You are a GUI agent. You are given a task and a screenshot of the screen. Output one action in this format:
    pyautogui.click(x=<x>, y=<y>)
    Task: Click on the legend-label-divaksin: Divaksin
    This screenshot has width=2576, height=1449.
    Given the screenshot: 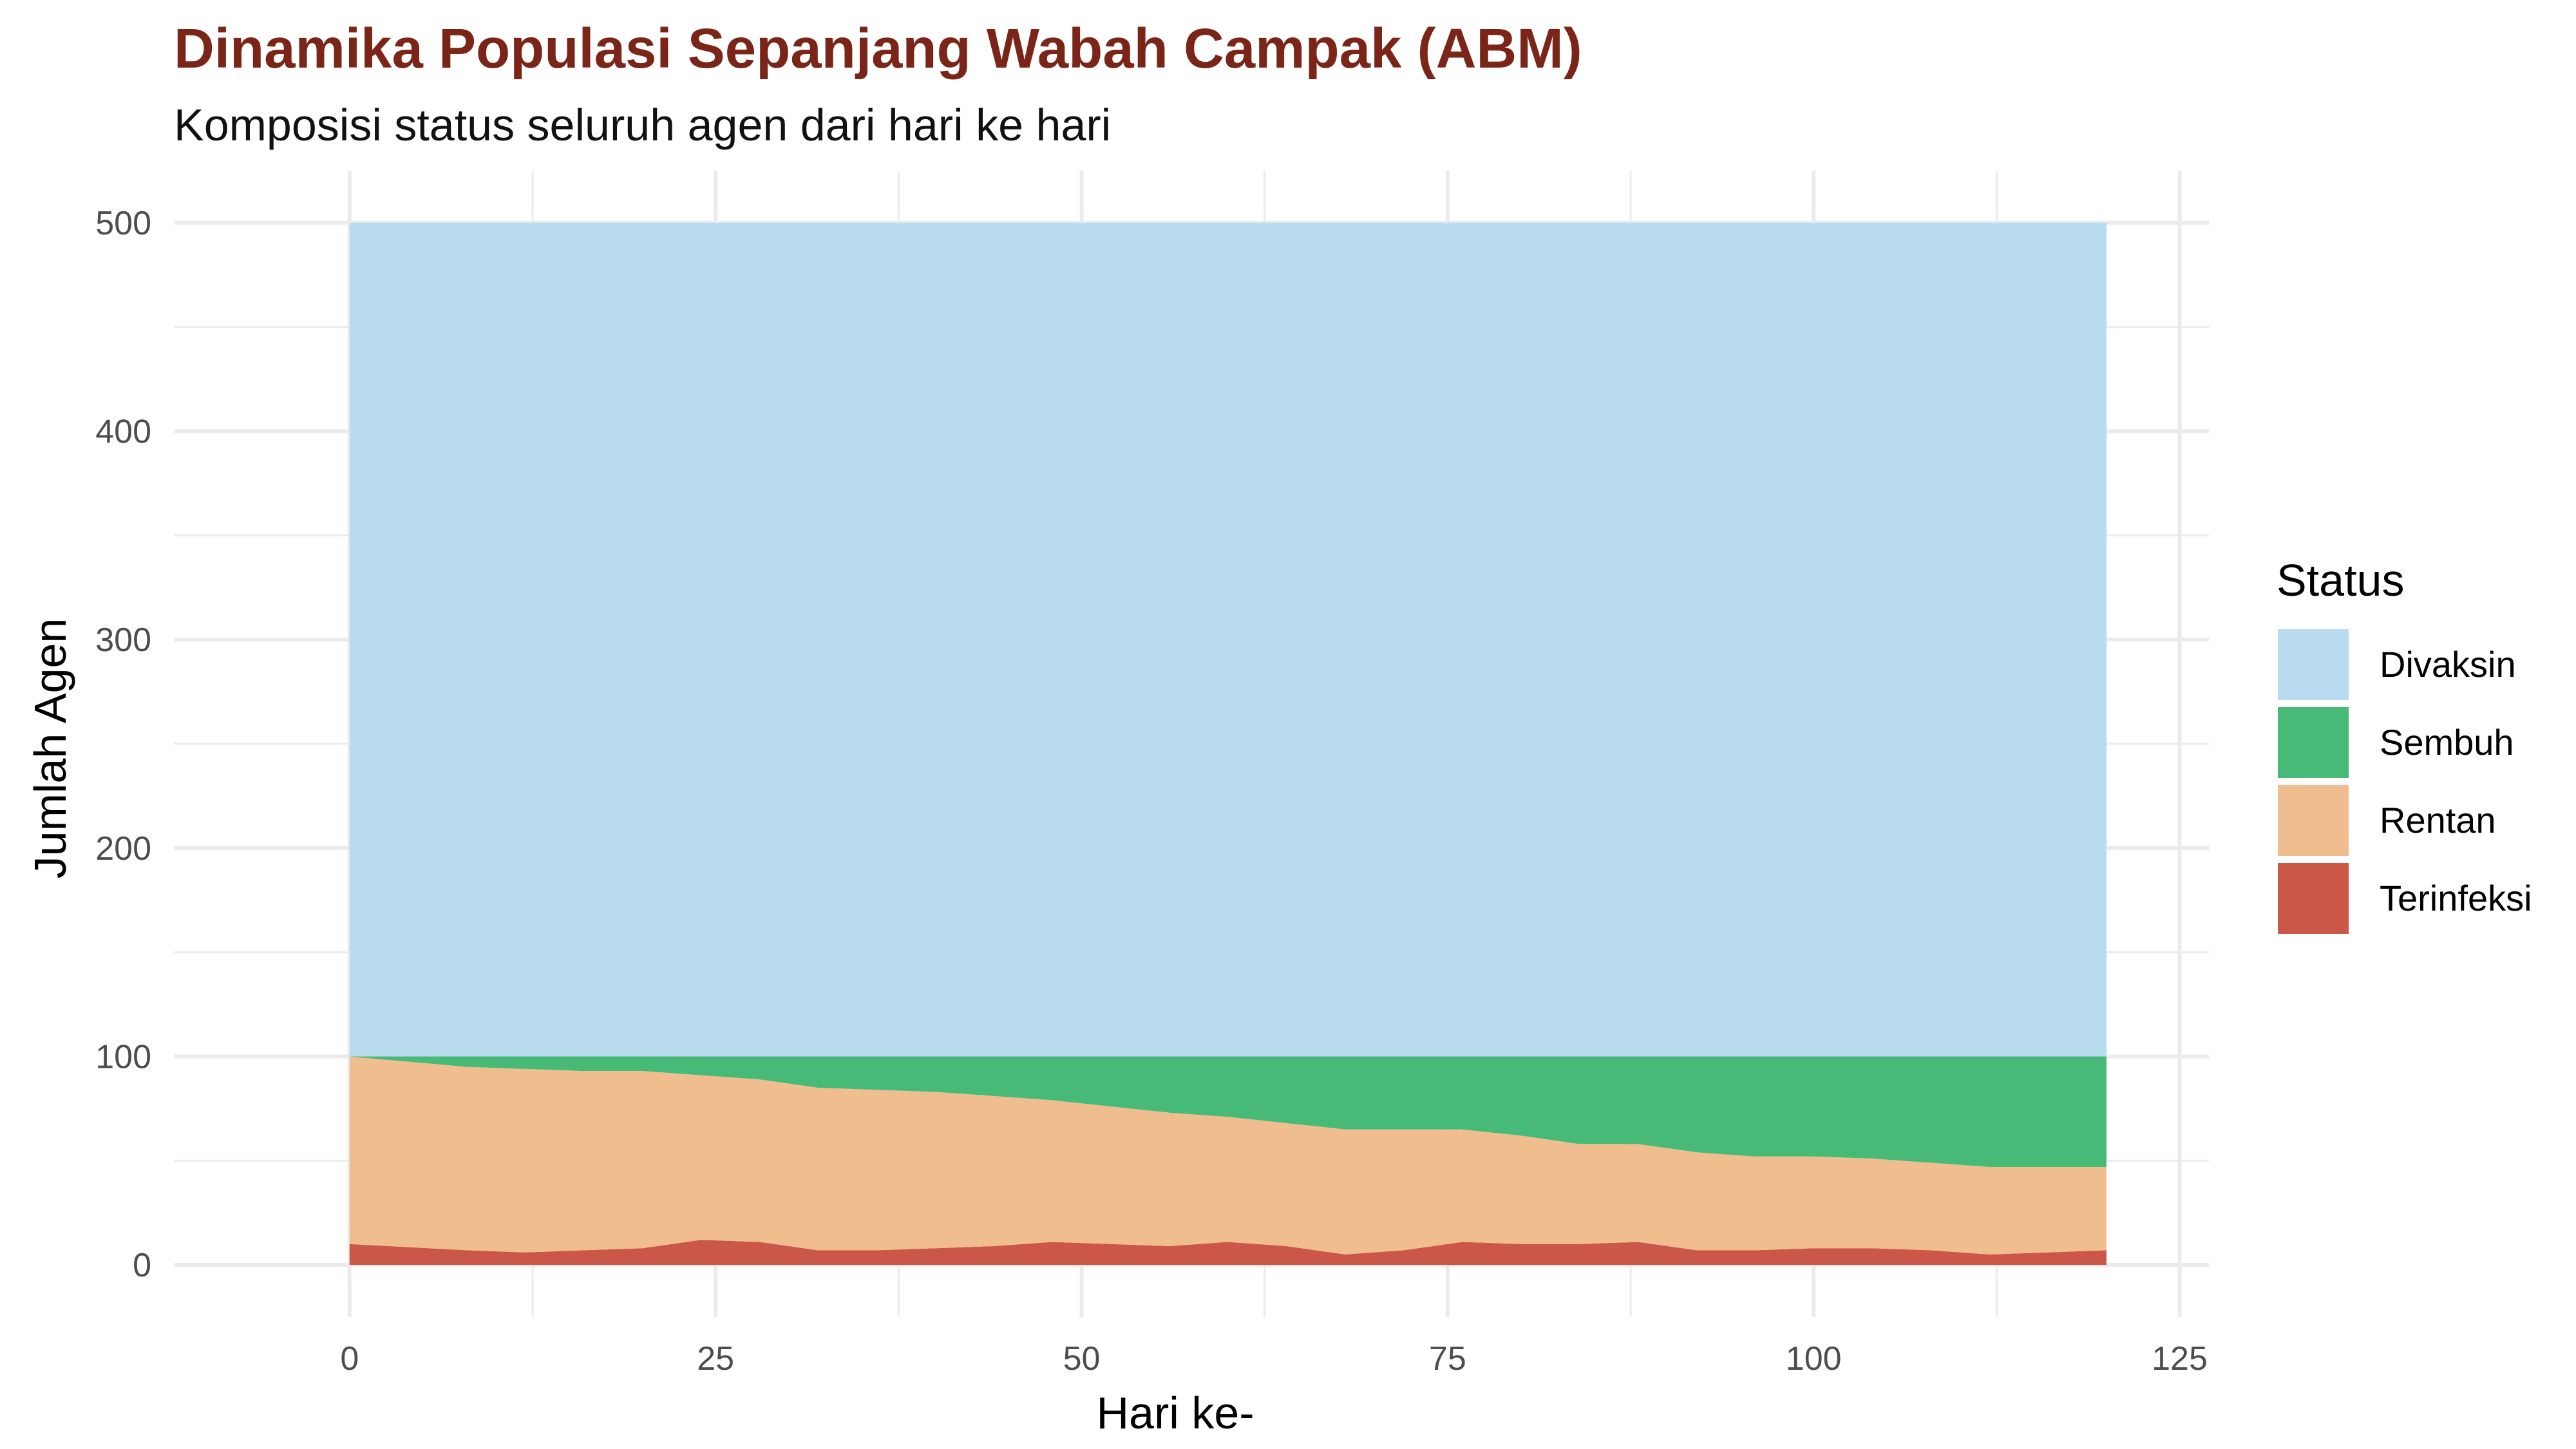 What is the action you would take?
    pyautogui.click(x=2448, y=664)
    